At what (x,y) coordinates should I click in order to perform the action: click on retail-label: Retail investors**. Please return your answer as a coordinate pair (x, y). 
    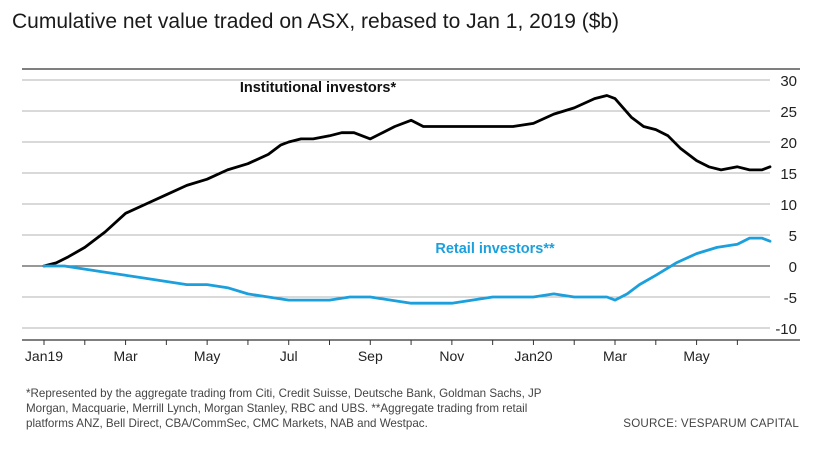
    Looking at the image, I should click on (495, 249).